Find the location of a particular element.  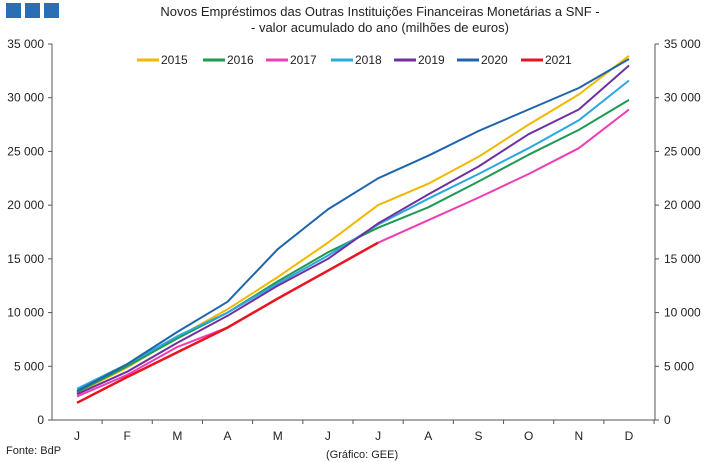

y-tick-label-right: 10 000 is located at coordinates (682, 313).